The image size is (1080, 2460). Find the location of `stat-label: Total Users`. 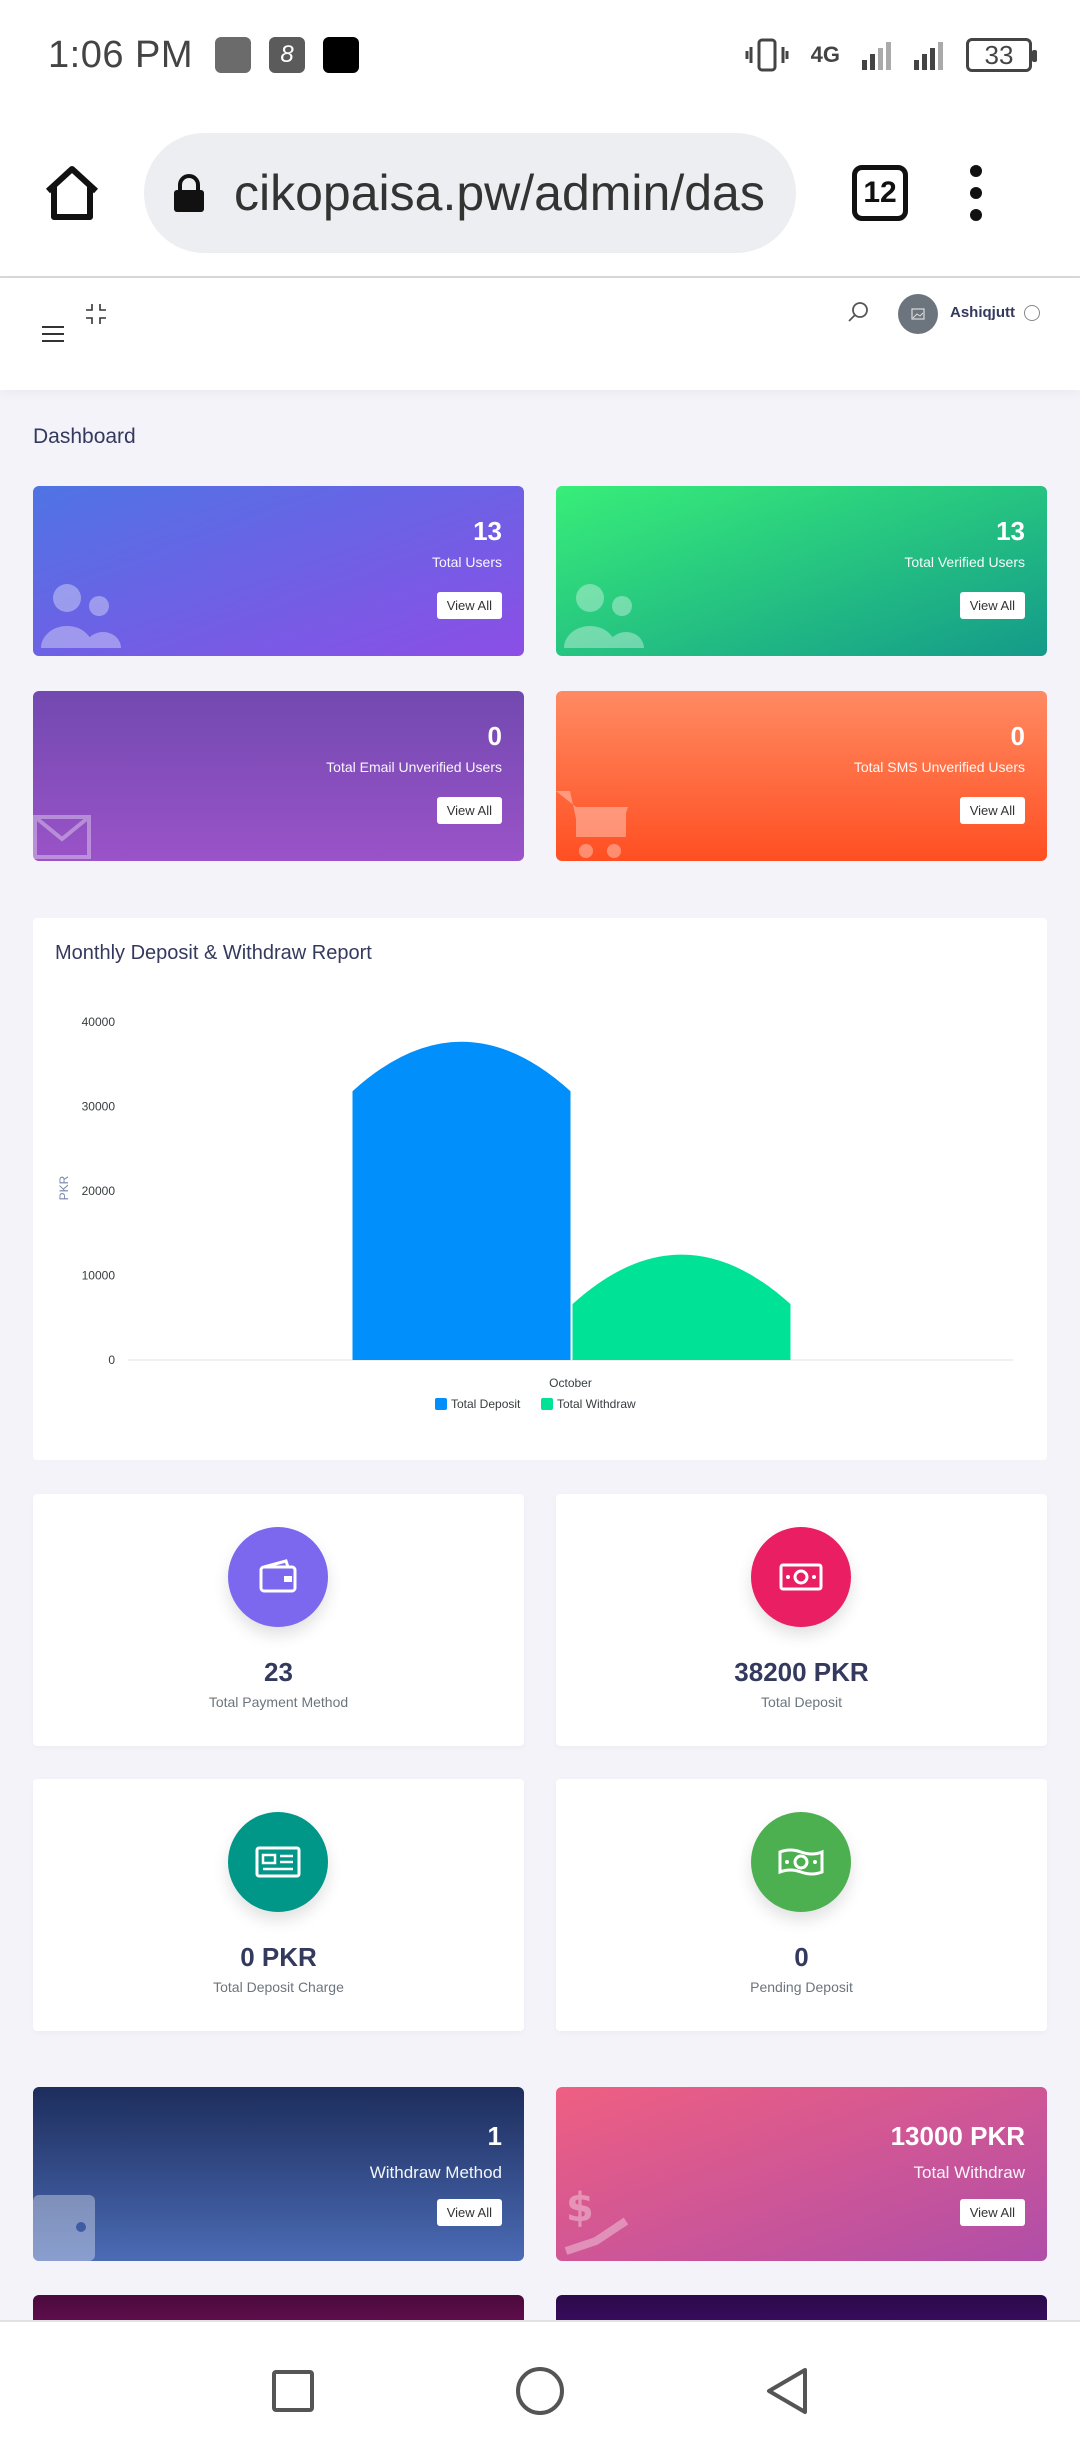

stat-label: Total Users is located at coordinates (466, 562).